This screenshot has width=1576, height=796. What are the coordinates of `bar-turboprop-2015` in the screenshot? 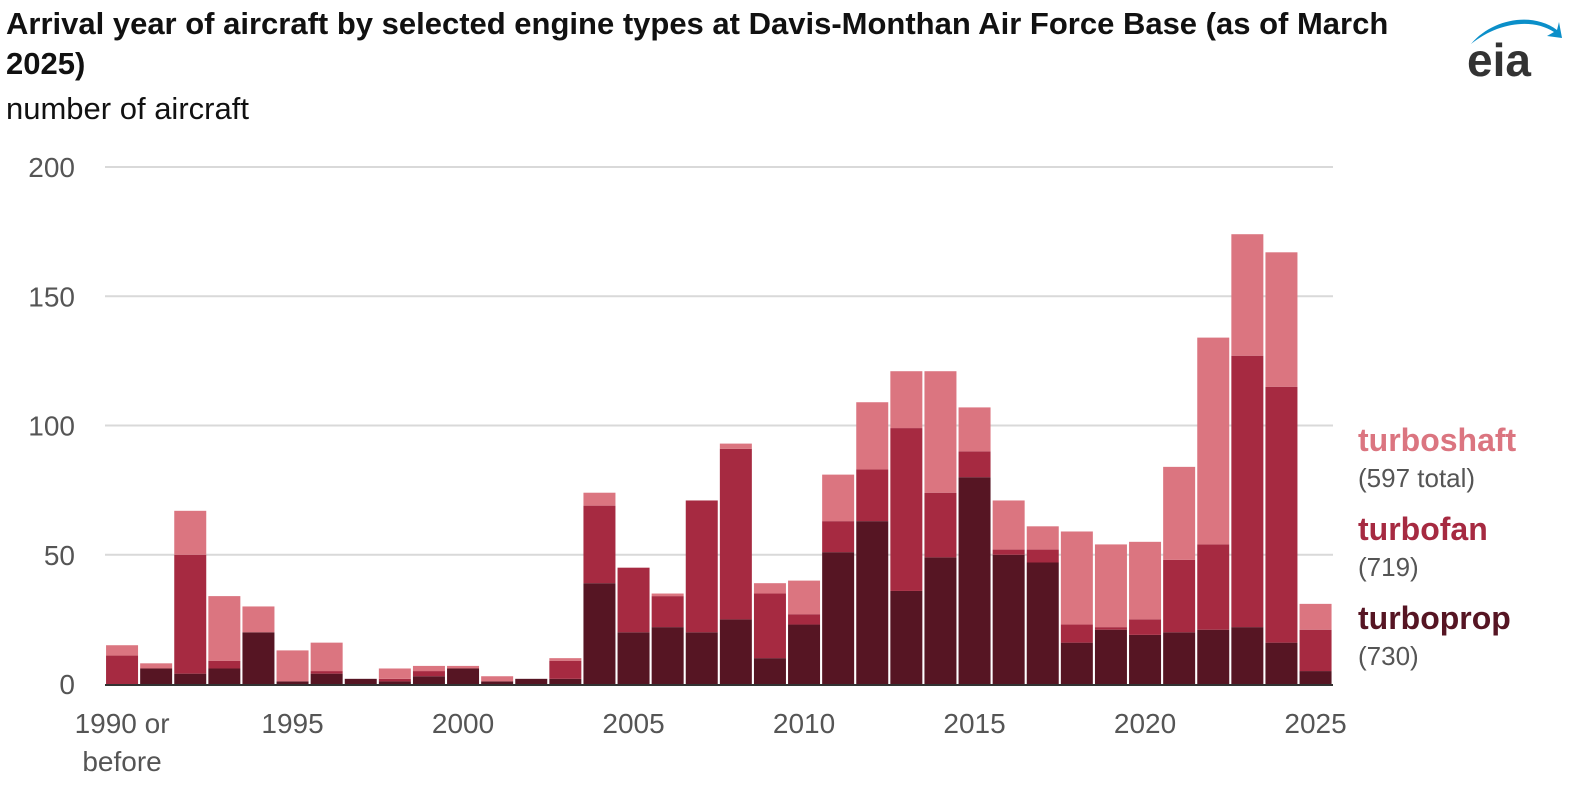 It's located at (974, 580).